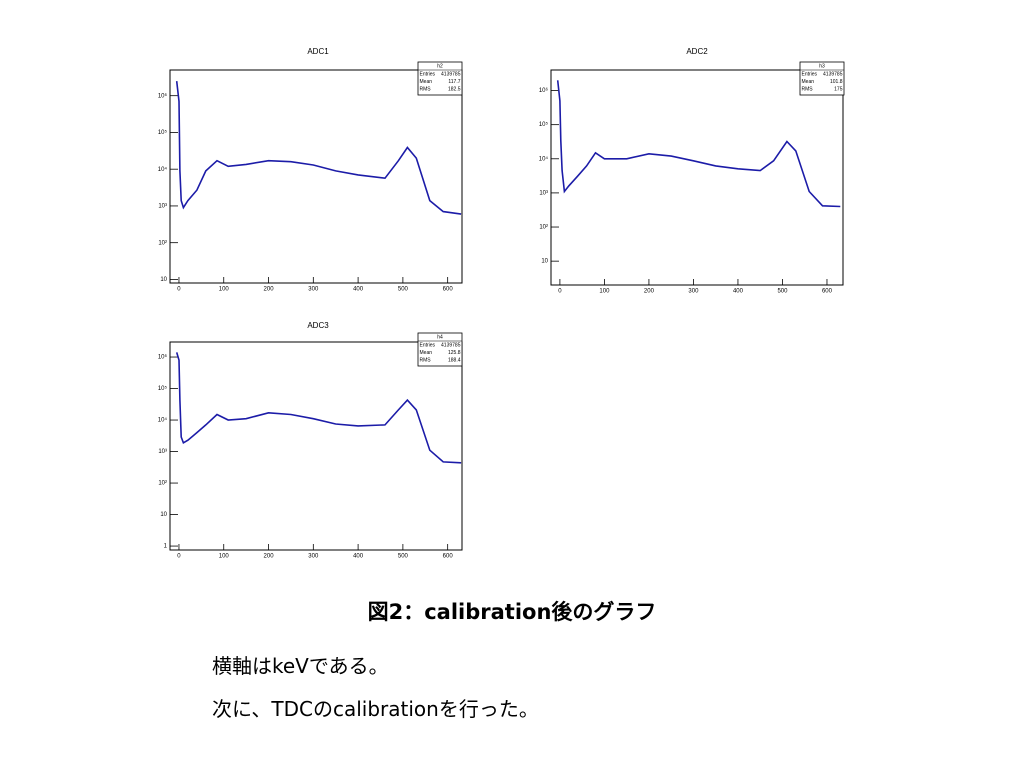  Describe the element at coordinates (166, 547) in the screenshot. I see `y-tick-label: 1` at that location.